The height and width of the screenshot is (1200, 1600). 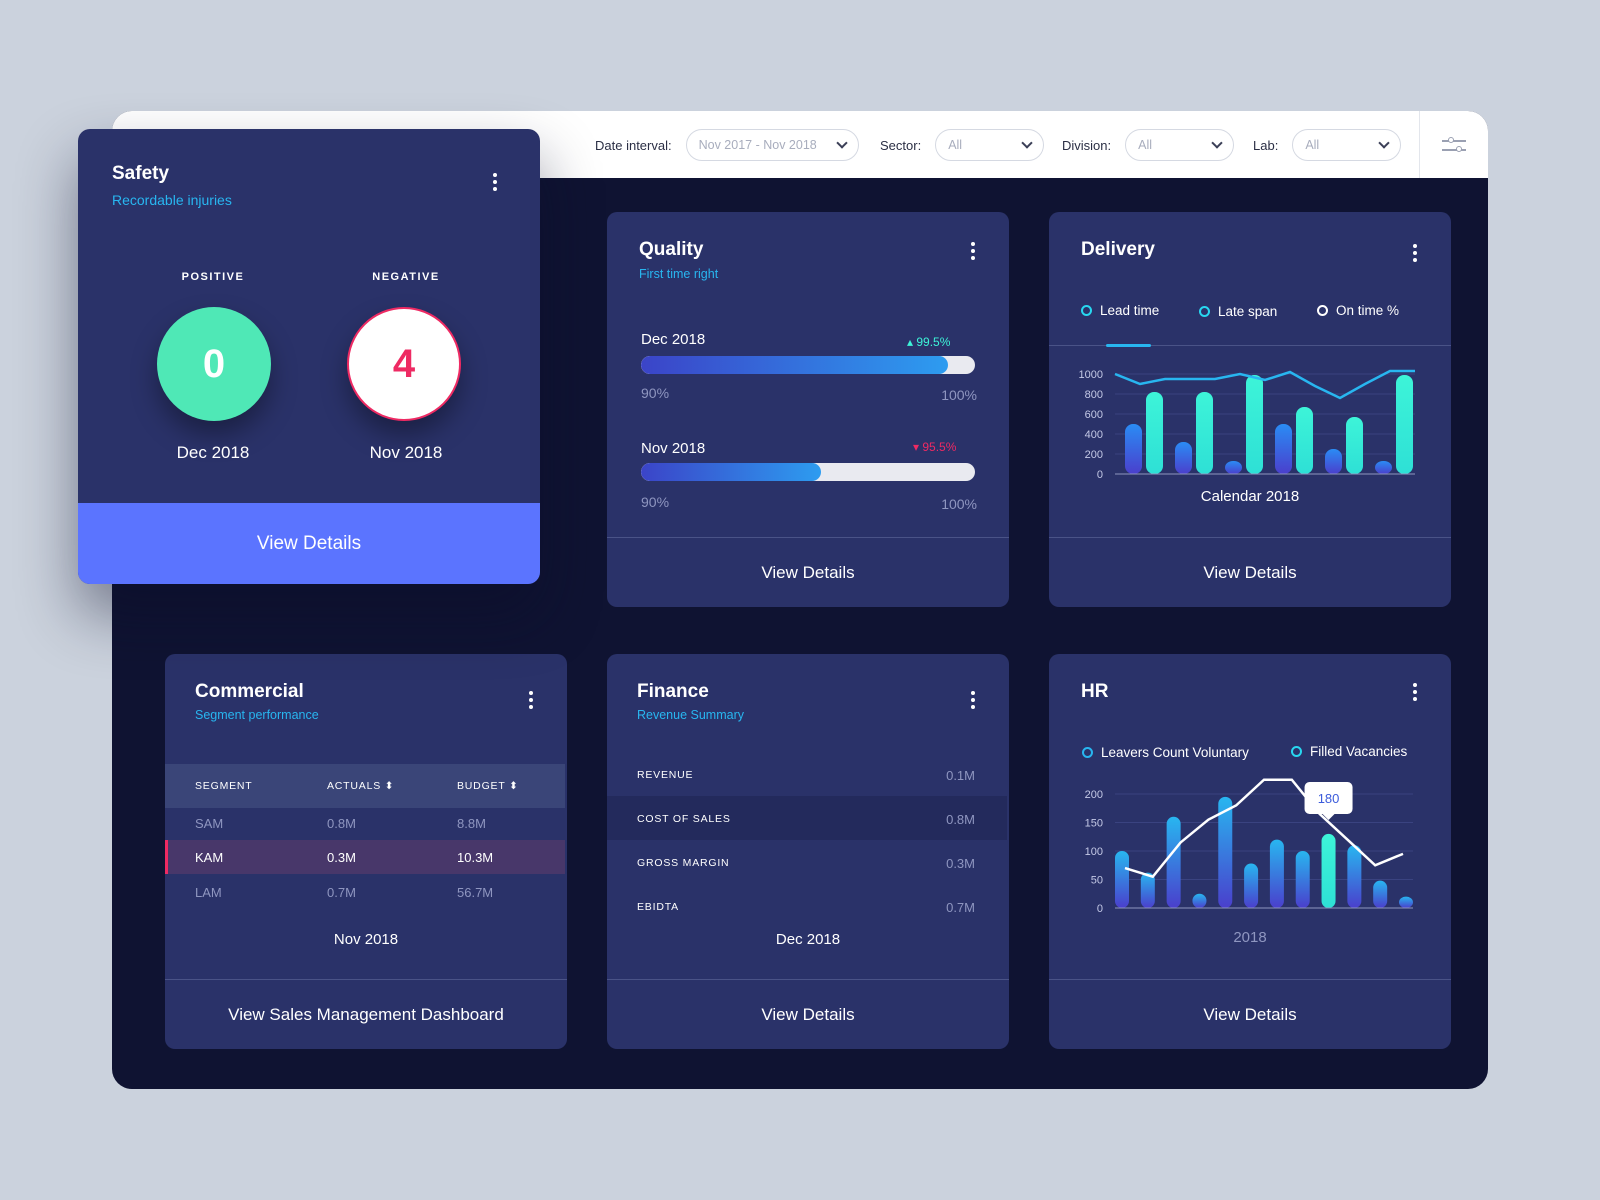 I want to click on finance-caption: Dec 2018, so click(x=808, y=939).